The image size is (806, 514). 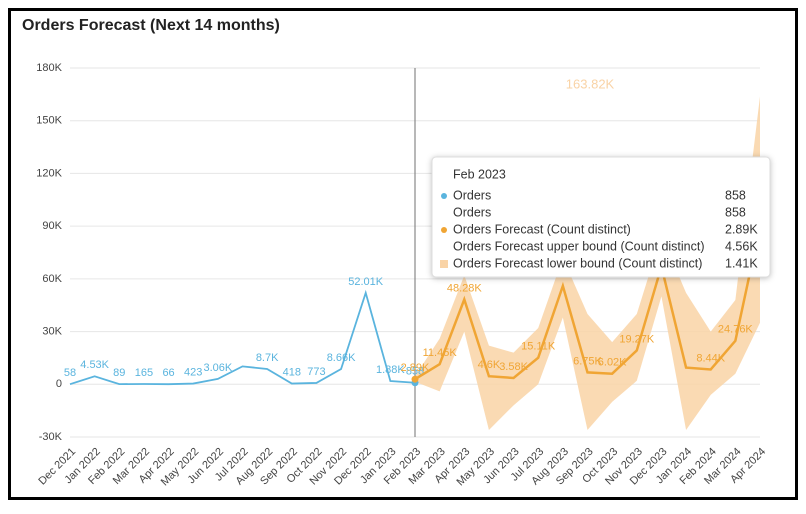 What do you see at coordinates (193, 372) in the screenshot?
I see `data-label: 423` at bounding box center [193, 372].